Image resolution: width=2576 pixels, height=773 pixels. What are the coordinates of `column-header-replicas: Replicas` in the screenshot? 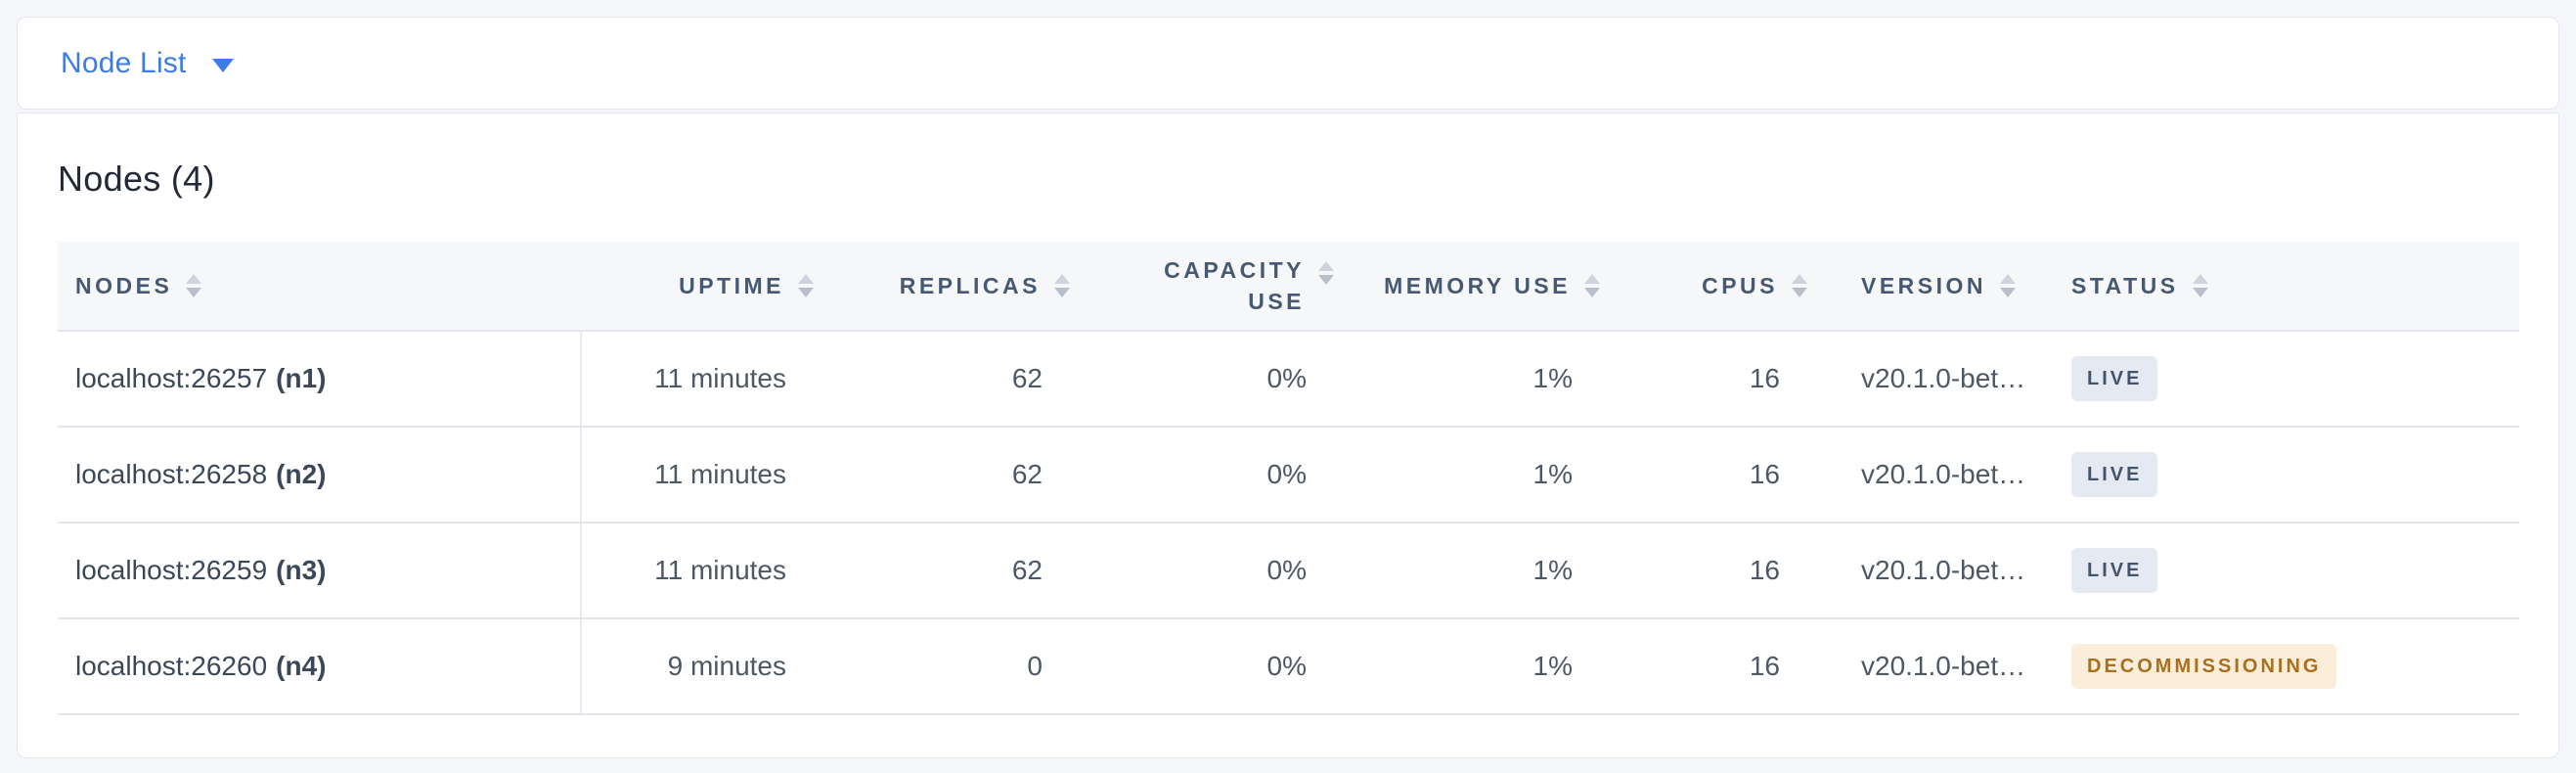 It's located at (959, 286).